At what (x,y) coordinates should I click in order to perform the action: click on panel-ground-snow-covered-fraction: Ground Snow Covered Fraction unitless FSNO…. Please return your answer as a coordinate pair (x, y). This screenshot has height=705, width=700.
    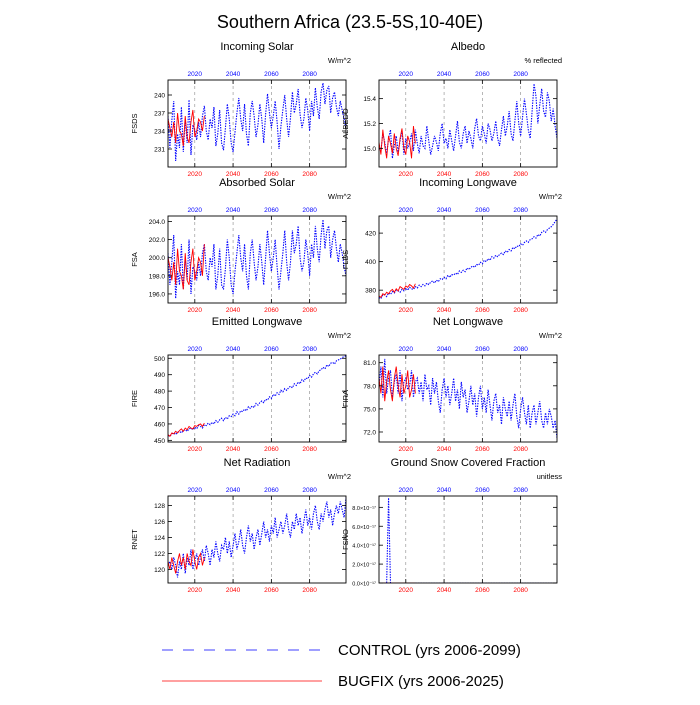
    Looking at the image, I should click on (451, 525).